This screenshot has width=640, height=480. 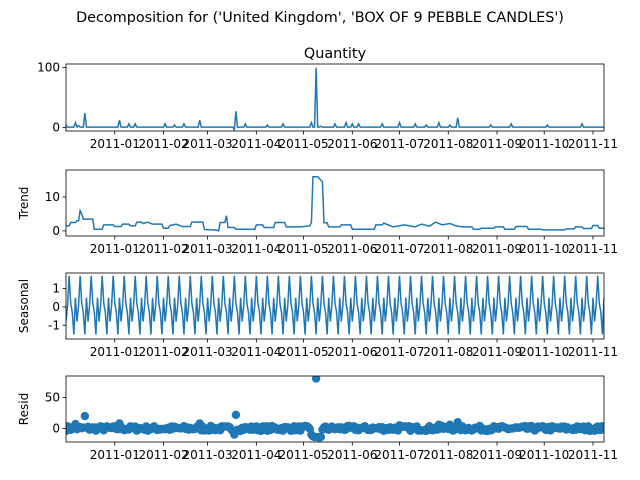 What do you see at coordinates (335, 54) in the screenshot?
I see `panel-title: Quantity` at bounding box center [335, 54].